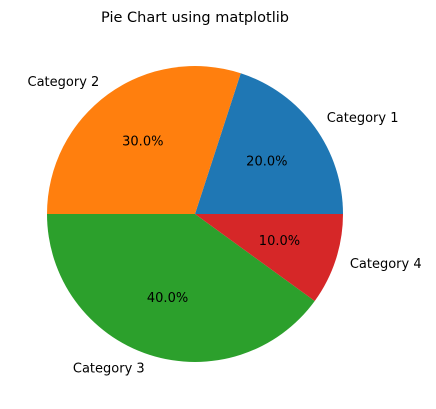 Image resolution: width=436 pixels, height=409 pixels. What do you see at coordinates (195, 18) in the screenshot?
I see `chart-title: Pie Chart using matplotlib` at bounding box center [195, 18].